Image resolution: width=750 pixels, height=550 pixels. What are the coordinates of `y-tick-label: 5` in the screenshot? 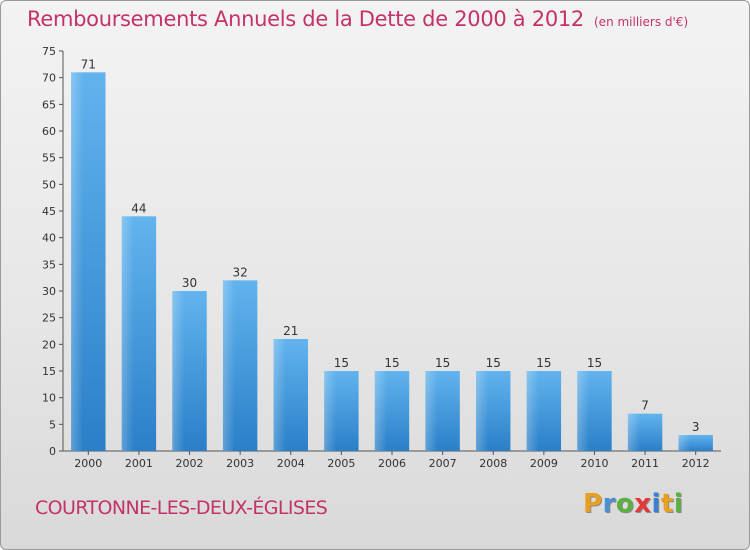 It's located at (52, 424).